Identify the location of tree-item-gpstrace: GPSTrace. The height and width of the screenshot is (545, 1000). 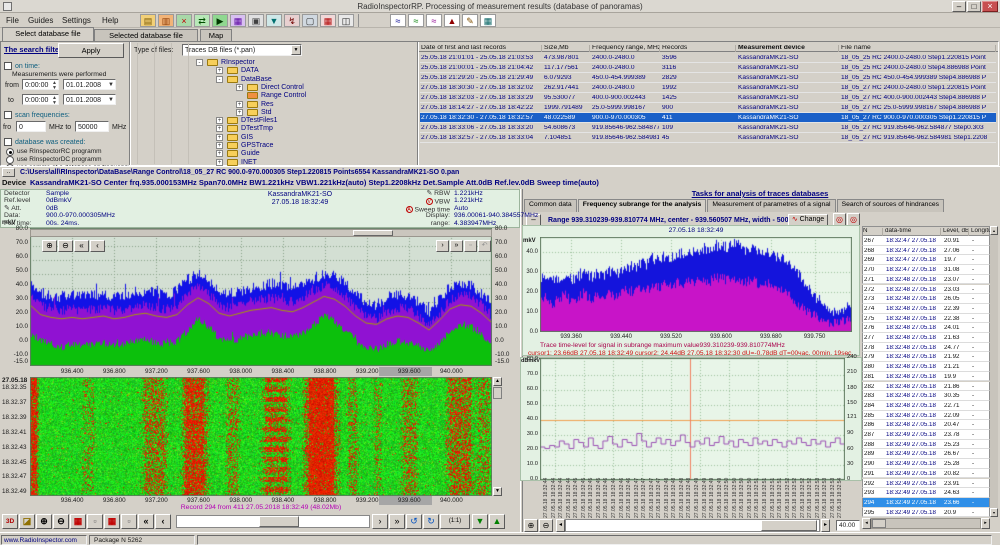
(257, 145).